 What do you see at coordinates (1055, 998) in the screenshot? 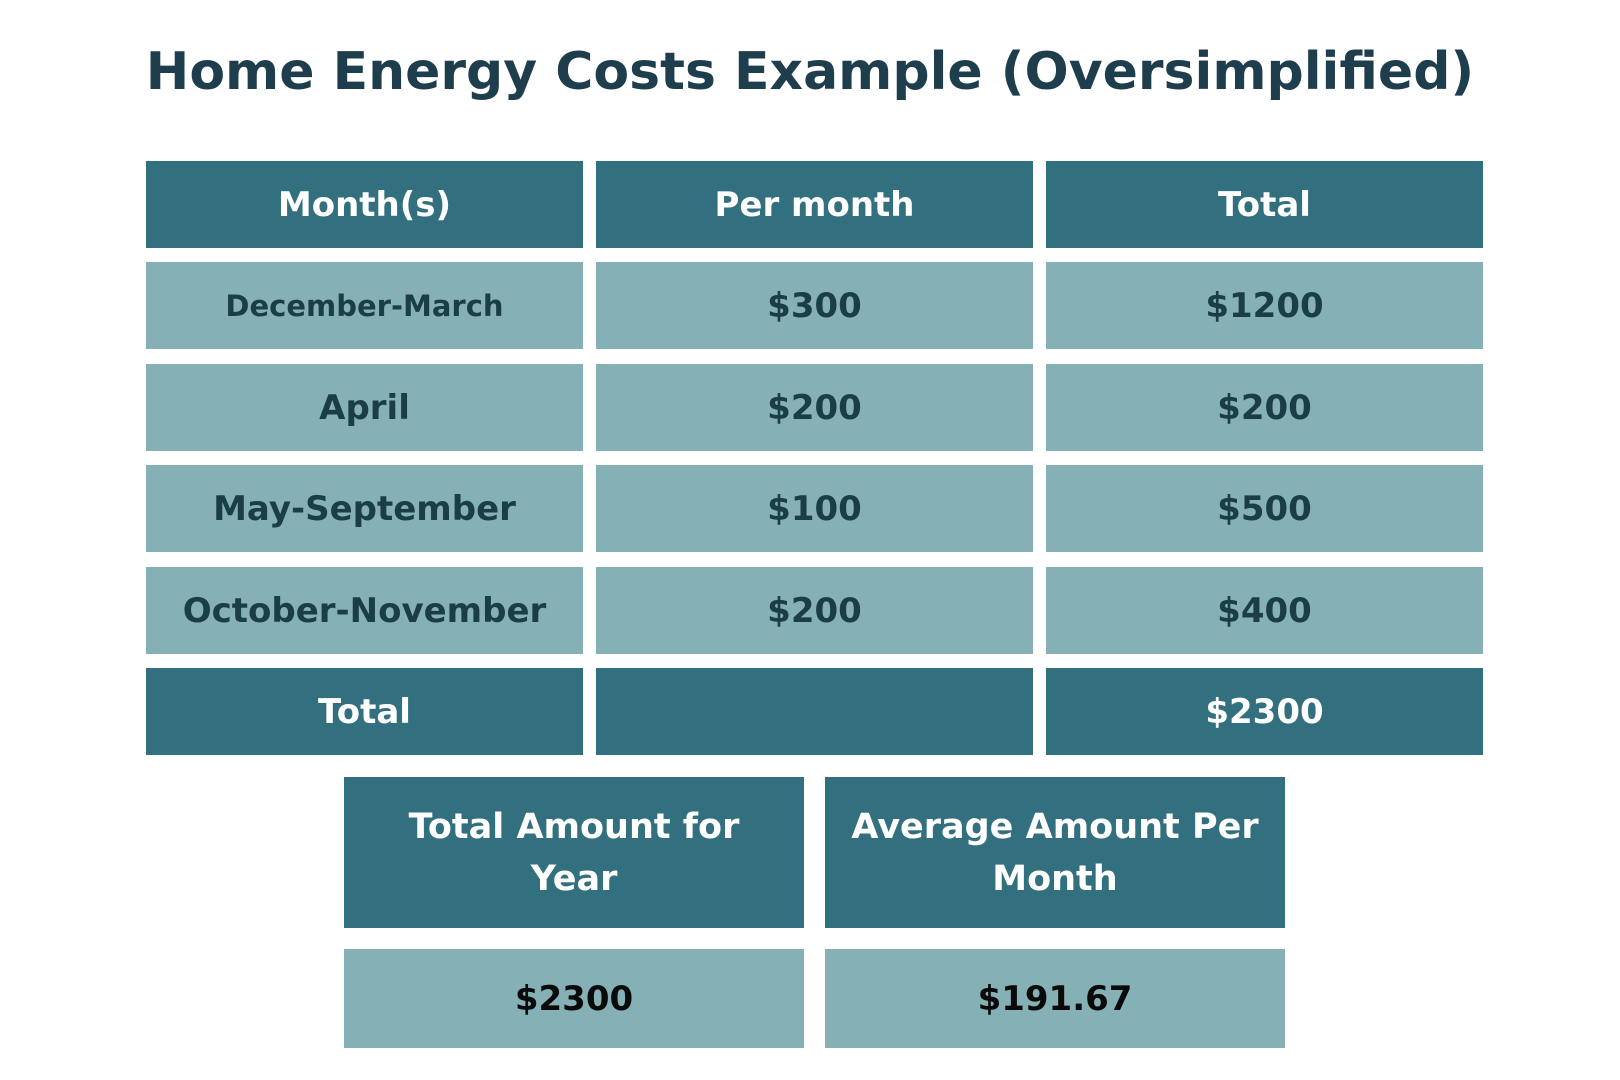
I see `summary-value-average-month: $191.67` at bounding box center [1055, 998].